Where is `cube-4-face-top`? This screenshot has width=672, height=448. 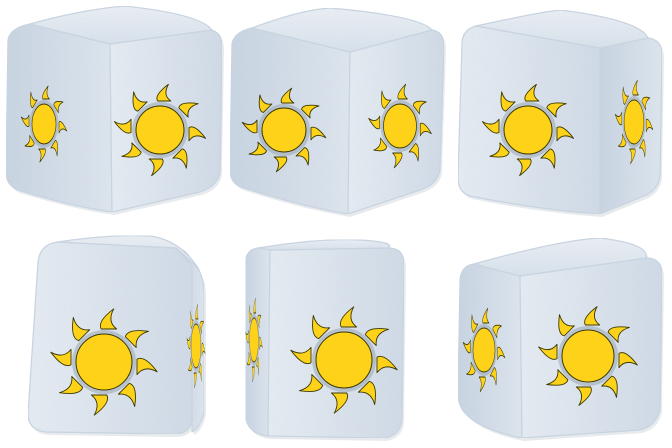 cube-4-face-top is located at coordinates (128, 252).